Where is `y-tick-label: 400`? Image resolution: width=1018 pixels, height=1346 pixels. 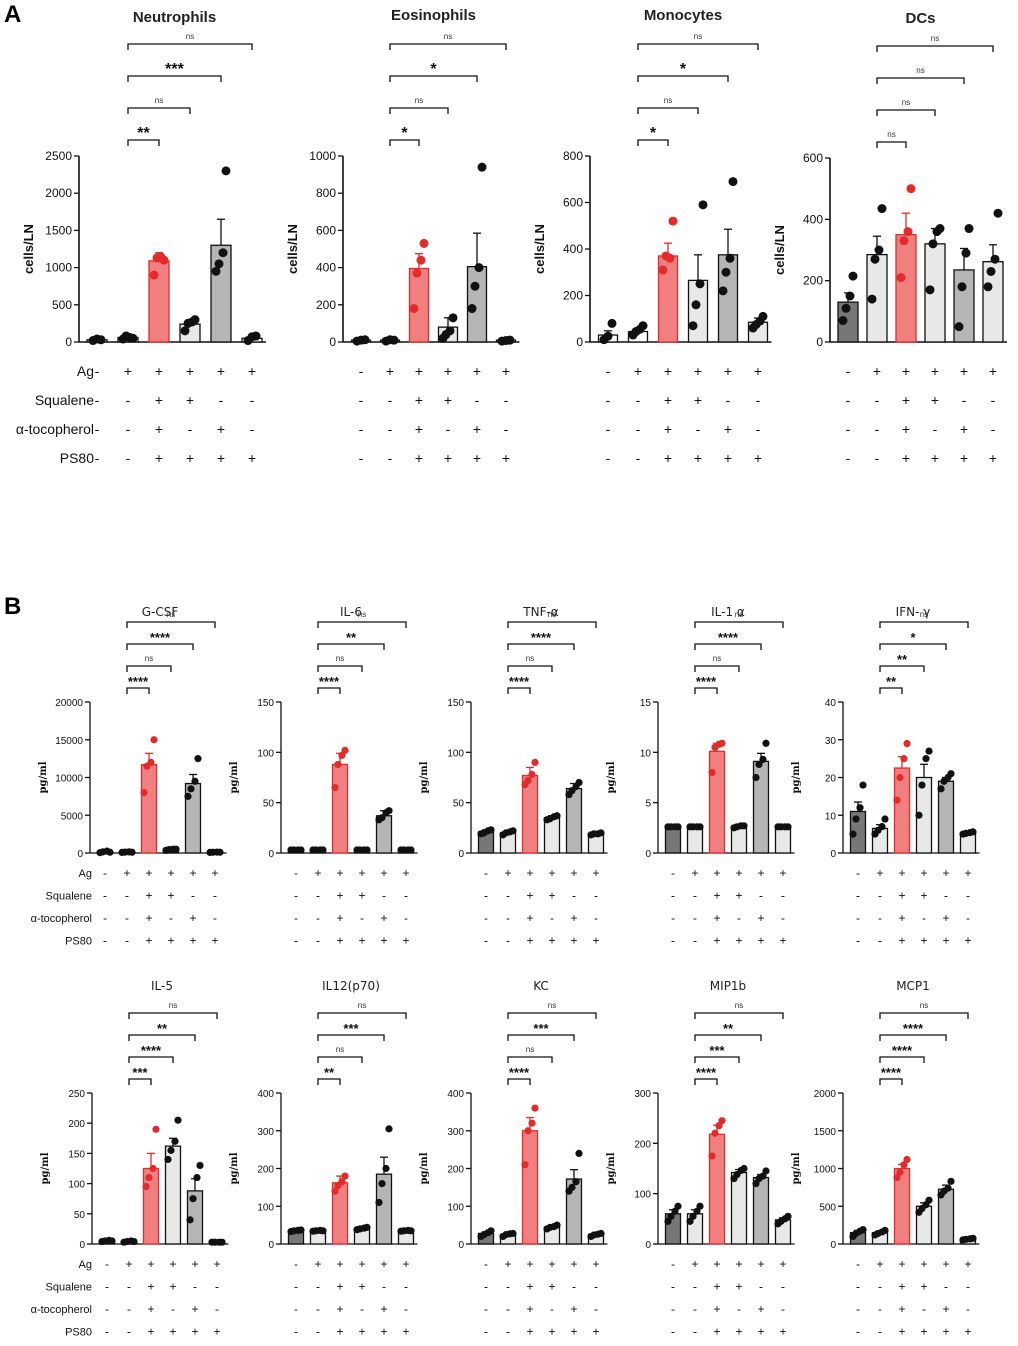 y-tick-label: 400 is located at coordinates (326, 268).